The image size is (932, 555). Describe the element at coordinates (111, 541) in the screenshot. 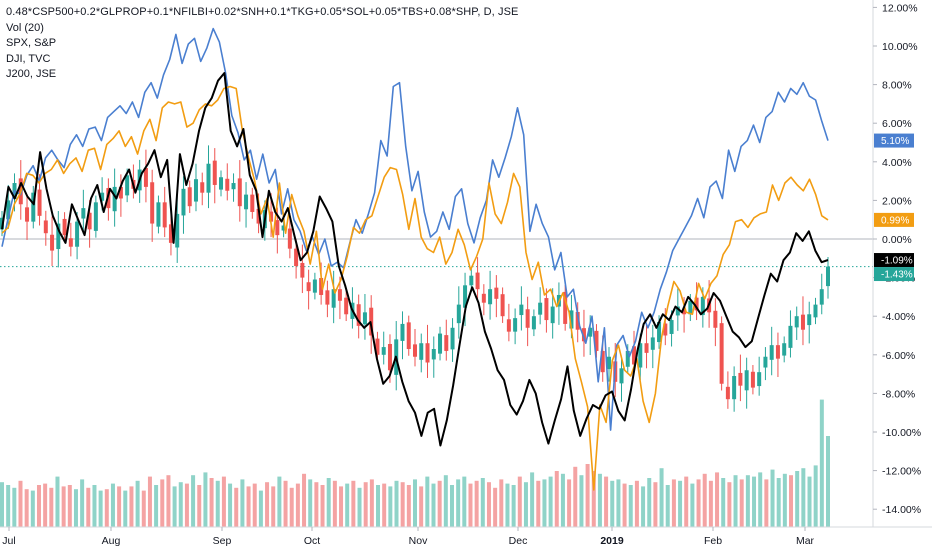

I see `x-tick-label: Aug` at that location.